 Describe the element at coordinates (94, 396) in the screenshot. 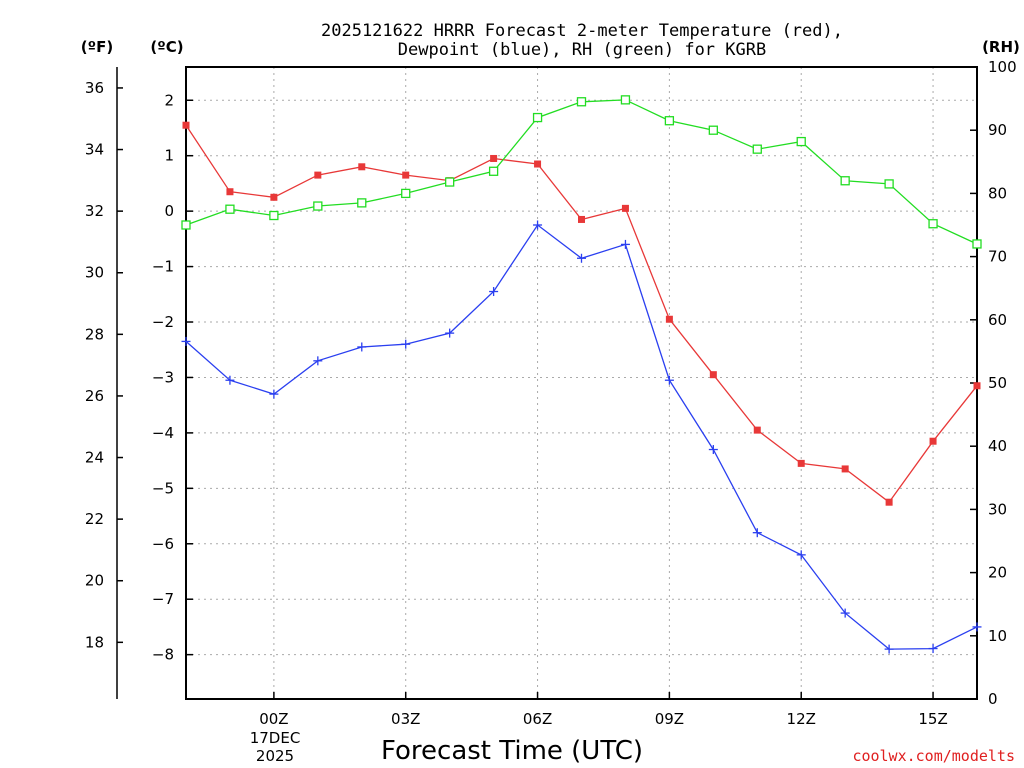

I see `tick-label-f: 26` at that location.